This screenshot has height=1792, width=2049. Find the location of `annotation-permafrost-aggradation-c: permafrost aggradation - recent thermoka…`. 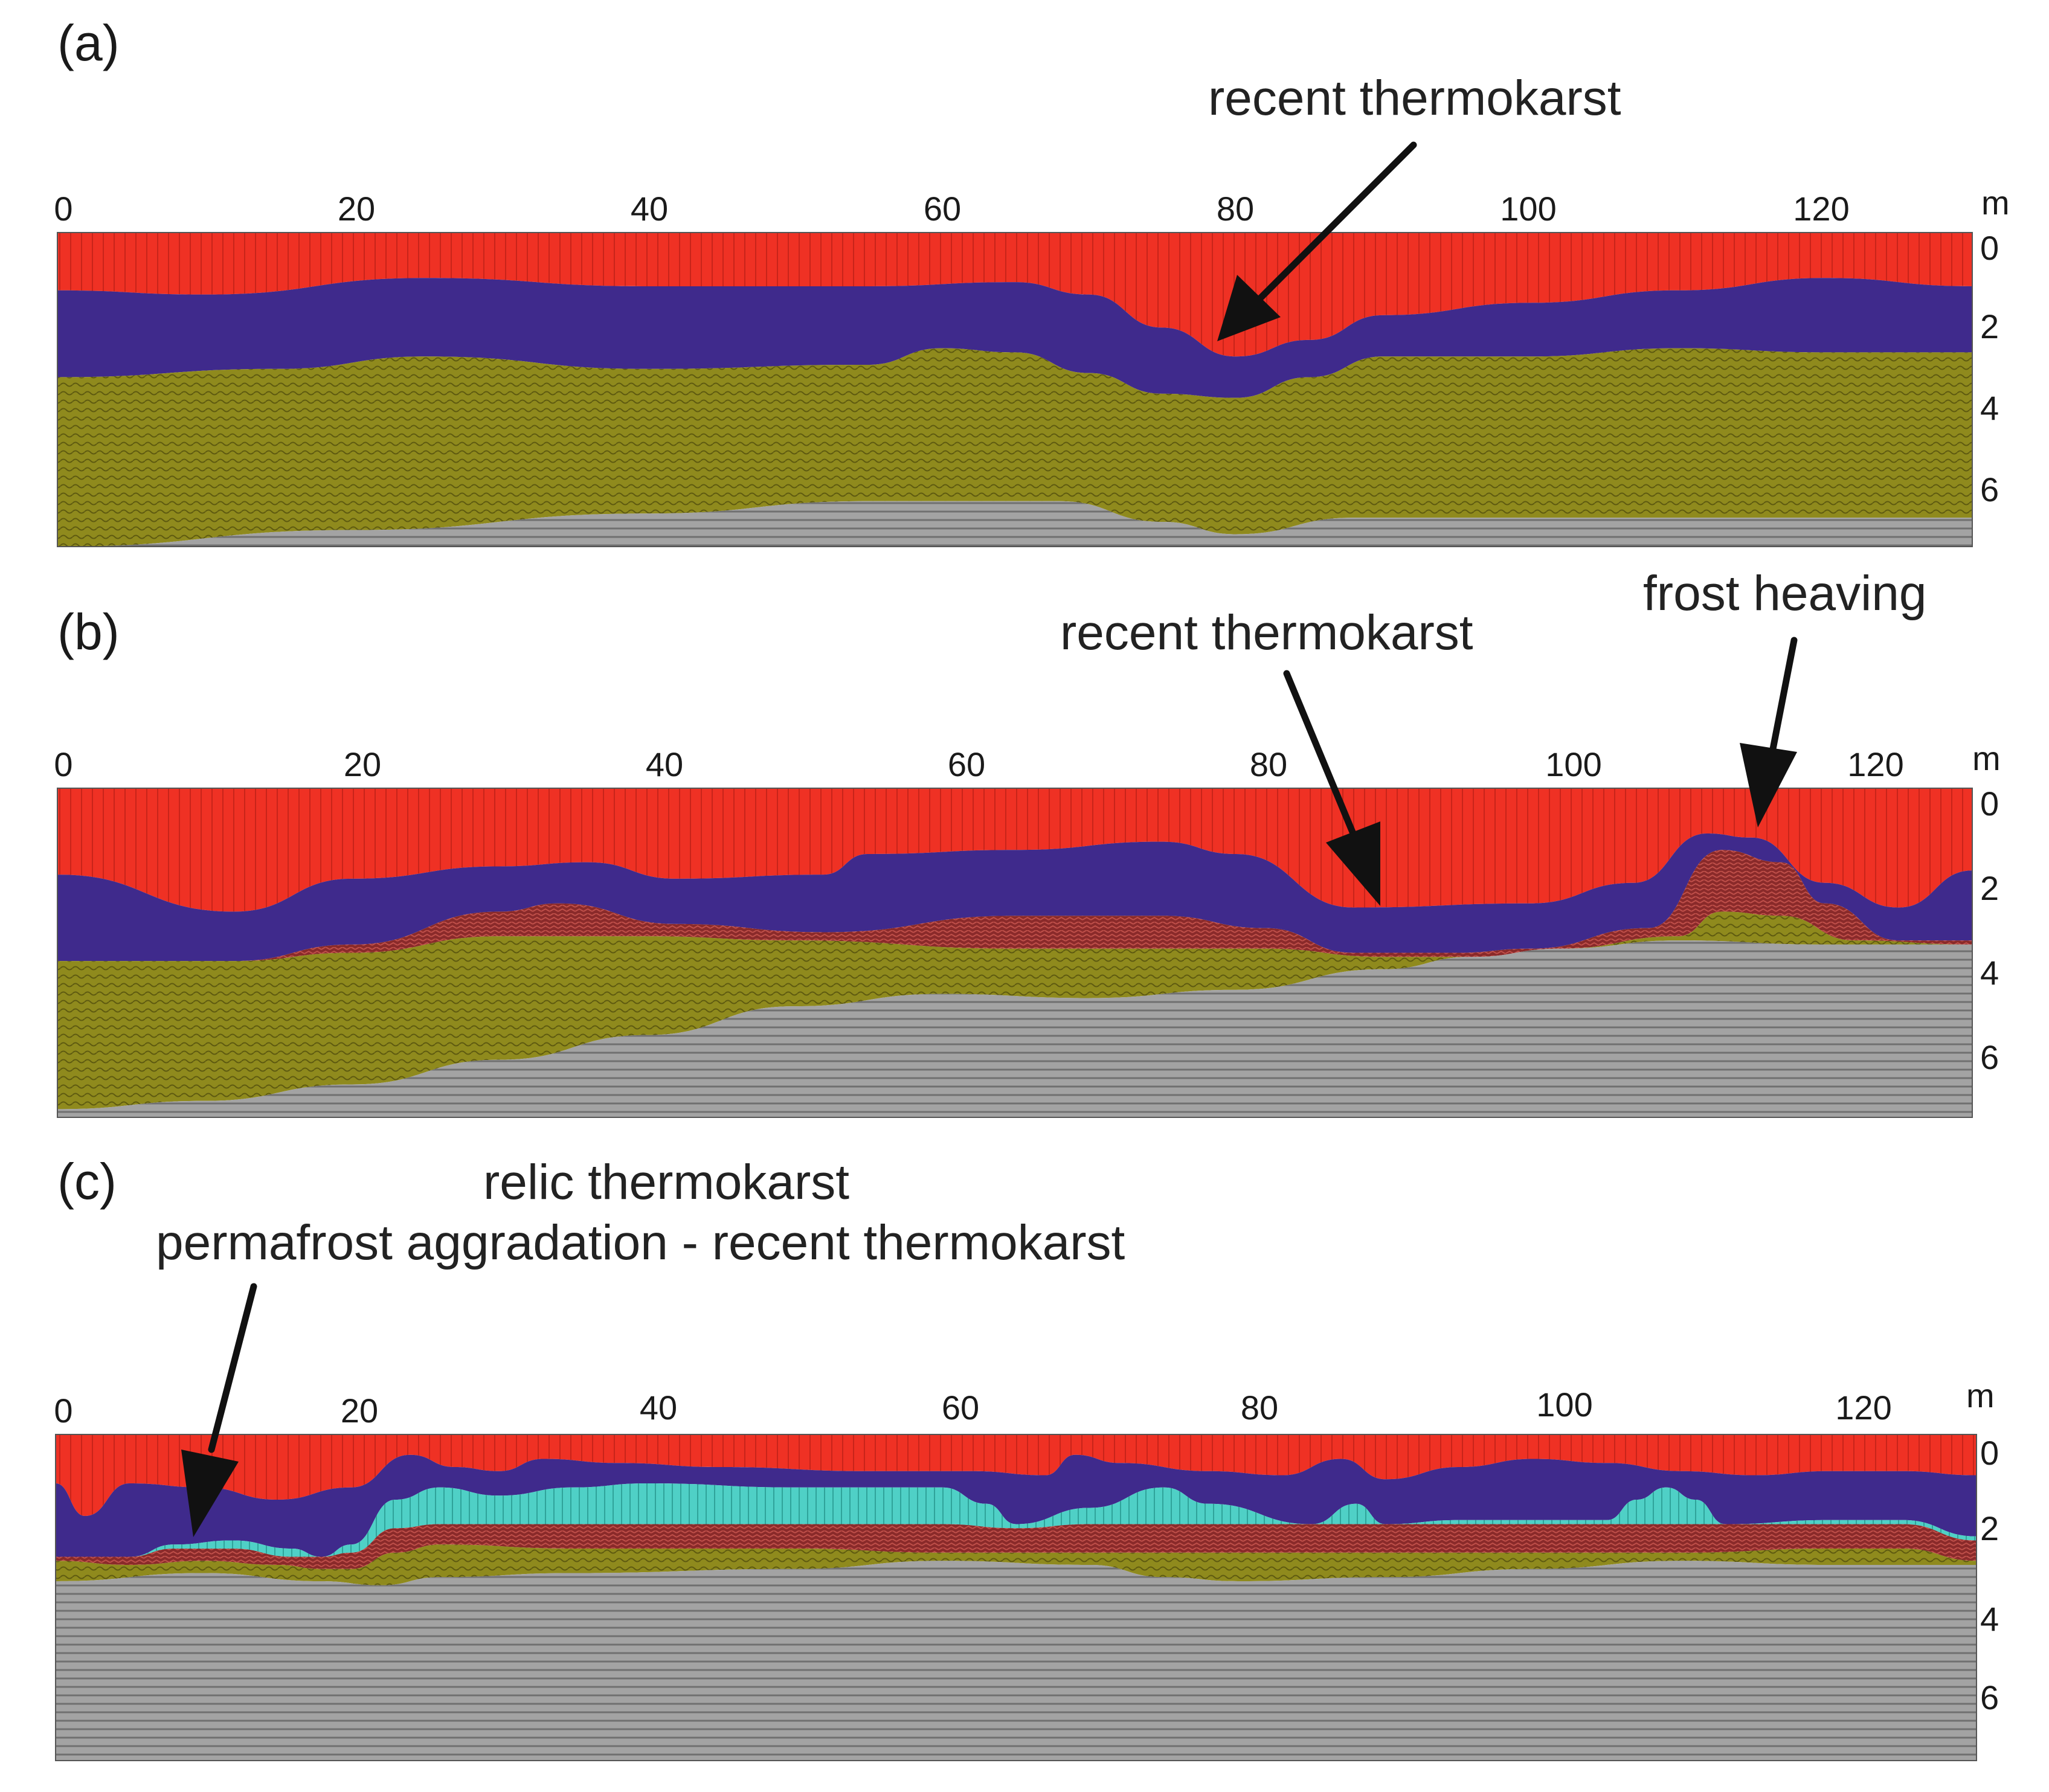

annotation-permafrost-aggradation-c: permafrost aggradation - recent thermoka… is located at coordinates (640, 1376).